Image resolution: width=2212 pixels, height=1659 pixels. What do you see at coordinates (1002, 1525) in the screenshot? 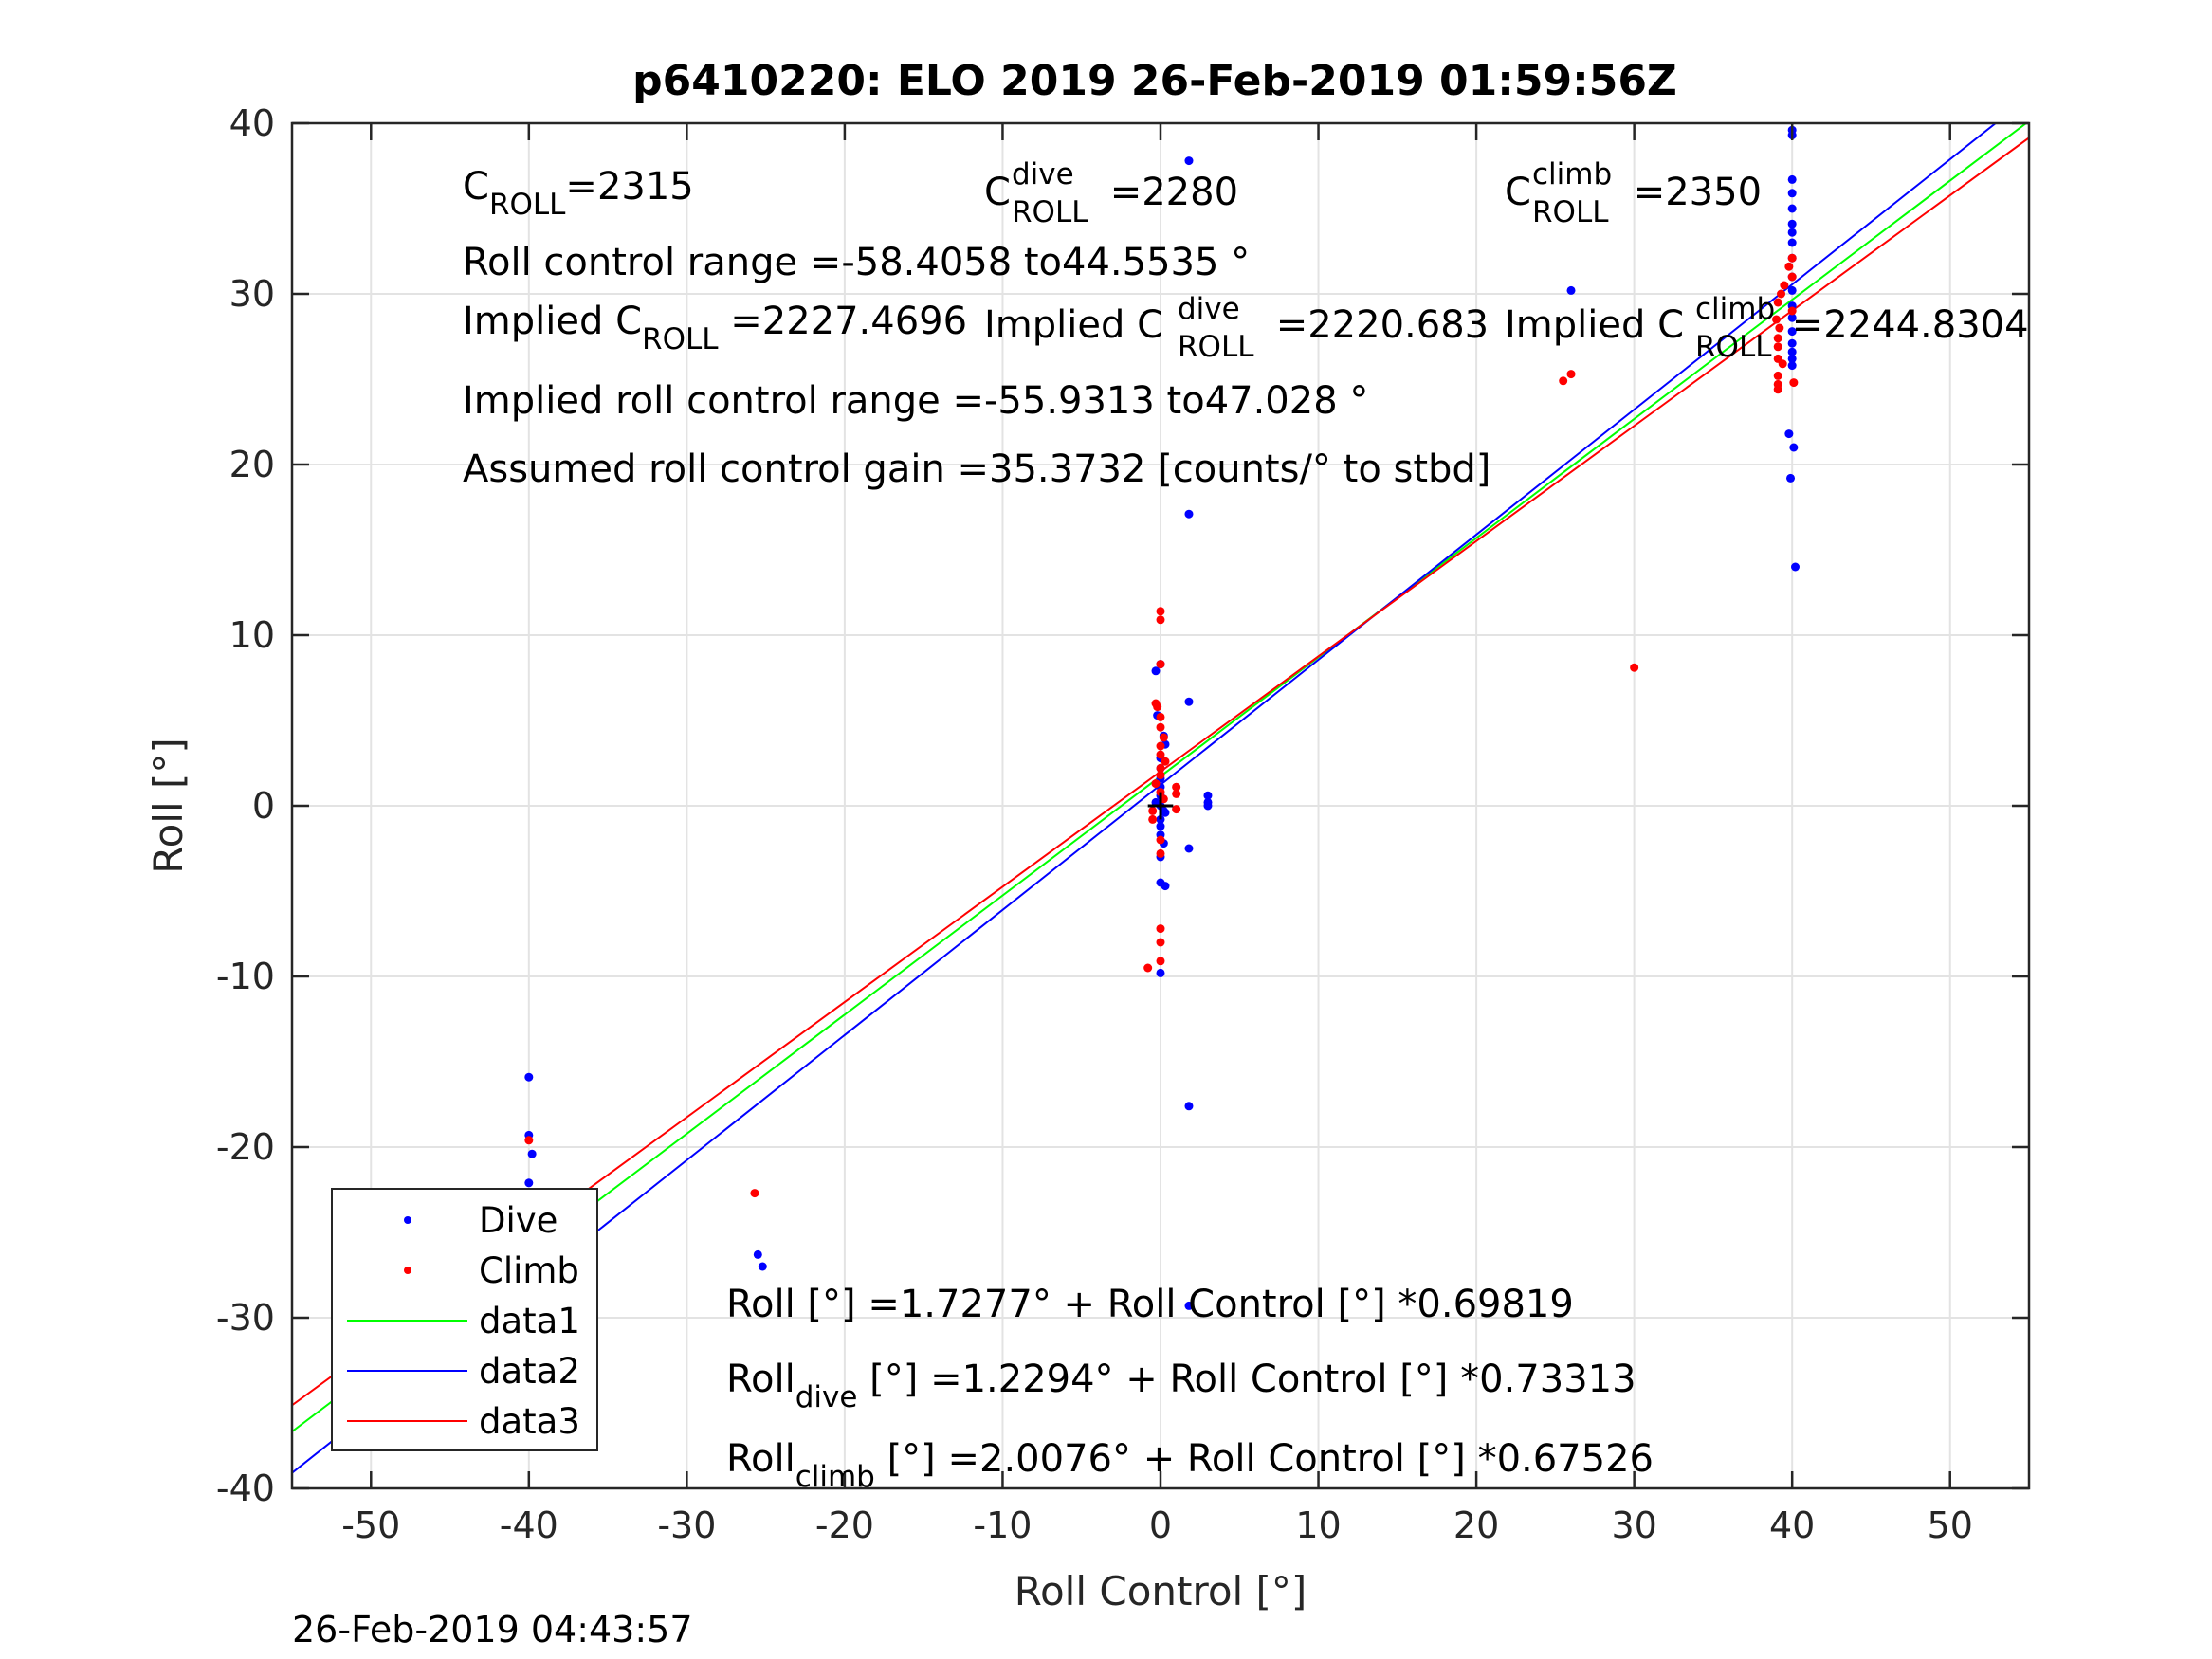
I see `x-tick-label: -10` at bounding box center [1002, 1525].